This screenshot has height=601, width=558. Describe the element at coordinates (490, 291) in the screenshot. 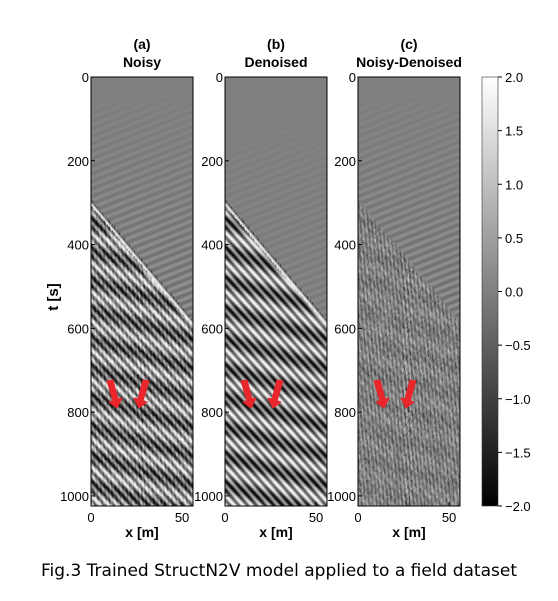

I see `colorbar-gradient` at that location.